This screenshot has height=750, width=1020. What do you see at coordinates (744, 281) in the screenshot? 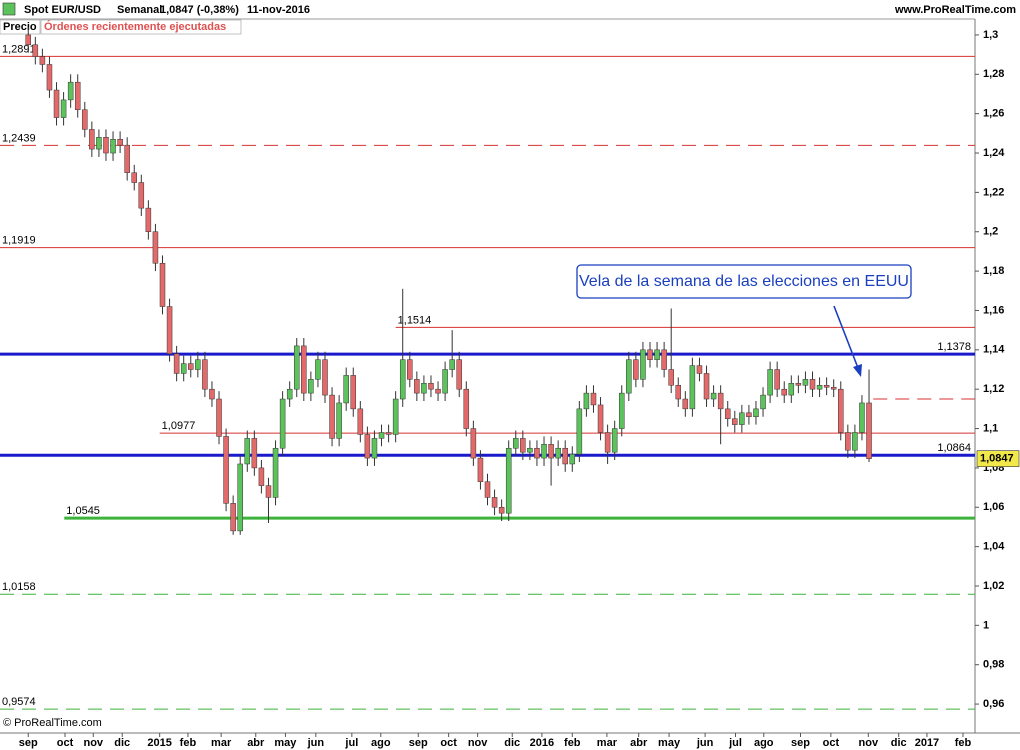
I see `annotation-box` at bounding box center [744, 281].